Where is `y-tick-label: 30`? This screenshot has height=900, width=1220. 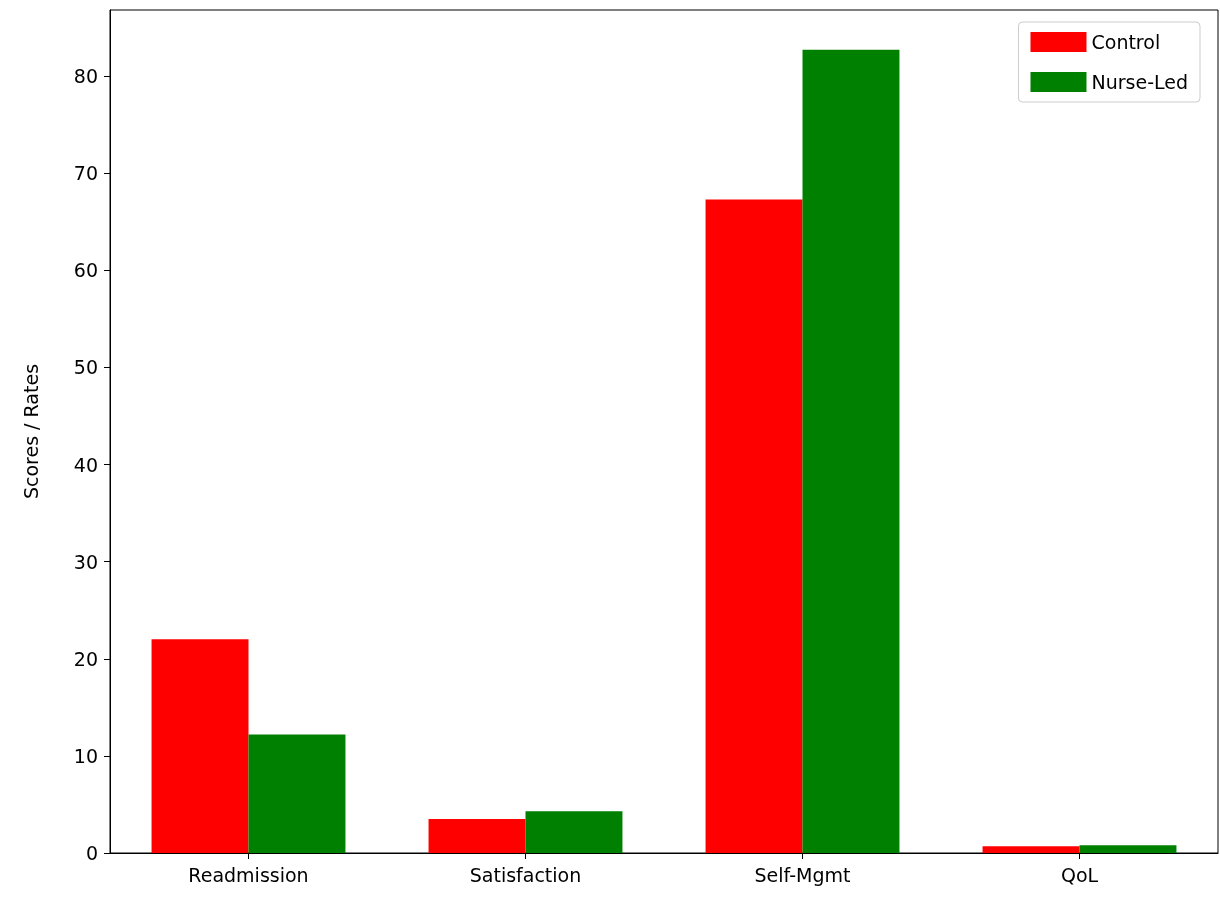 y-tick-label: 30 is located at coordinates (85, 561).